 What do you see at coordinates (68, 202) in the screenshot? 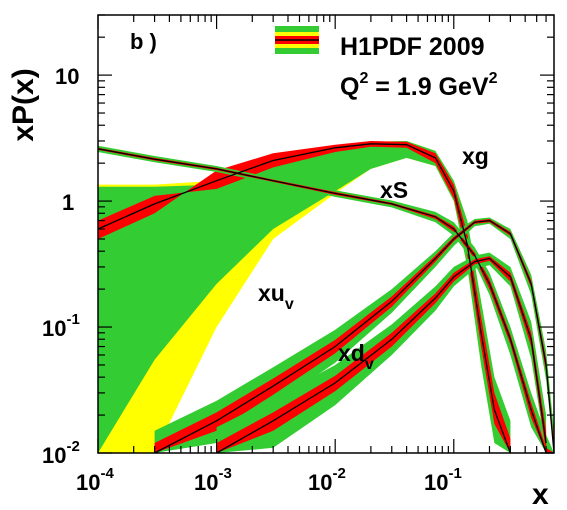
I see `y-tick-label-1: 1` at bounding box center [68, 202].